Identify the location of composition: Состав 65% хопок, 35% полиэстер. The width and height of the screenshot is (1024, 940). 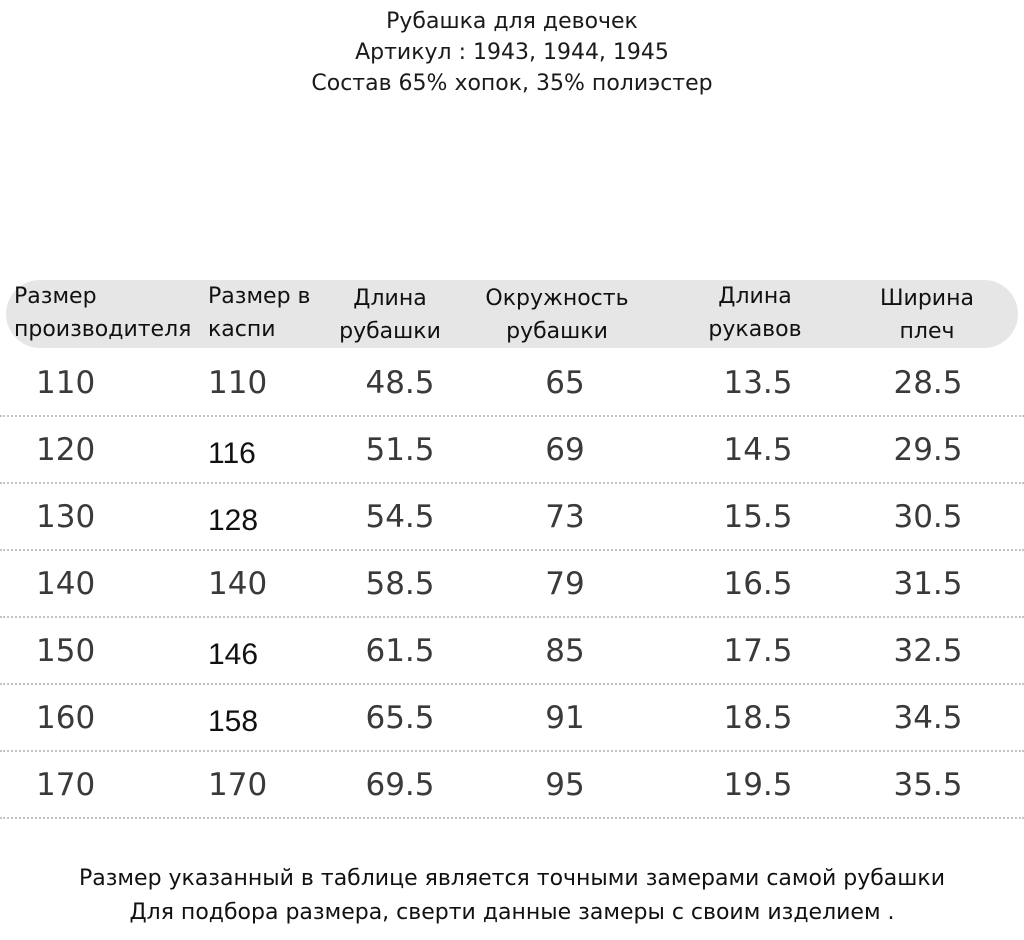
(512, 83).